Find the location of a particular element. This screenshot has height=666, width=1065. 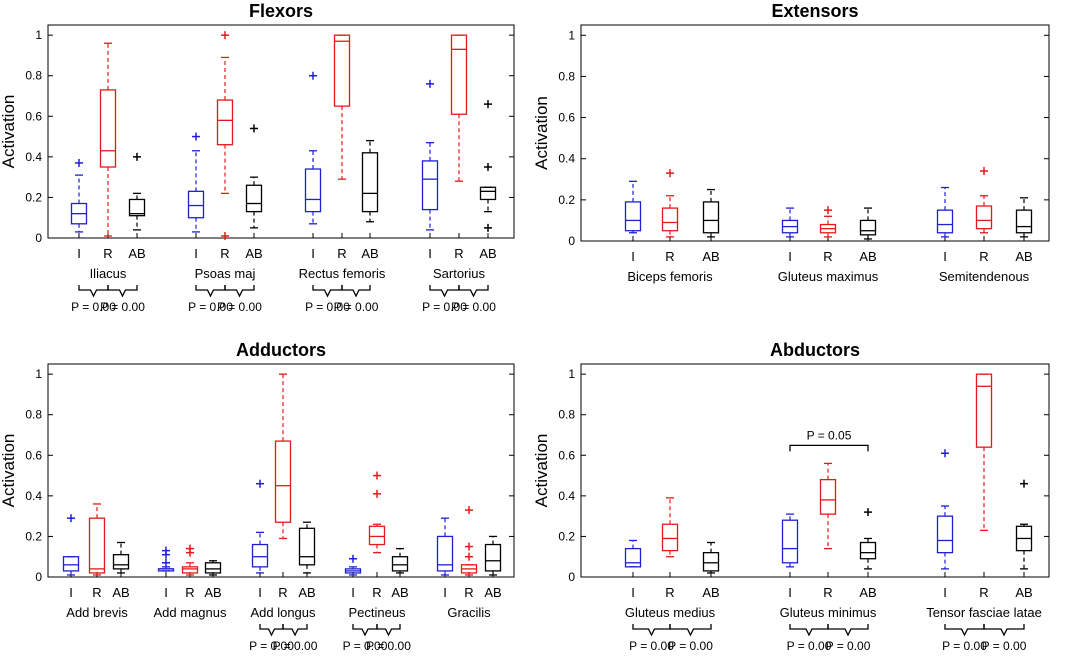

muscle-label: Tensor fasciae latae is located at coordinates (984, 612).